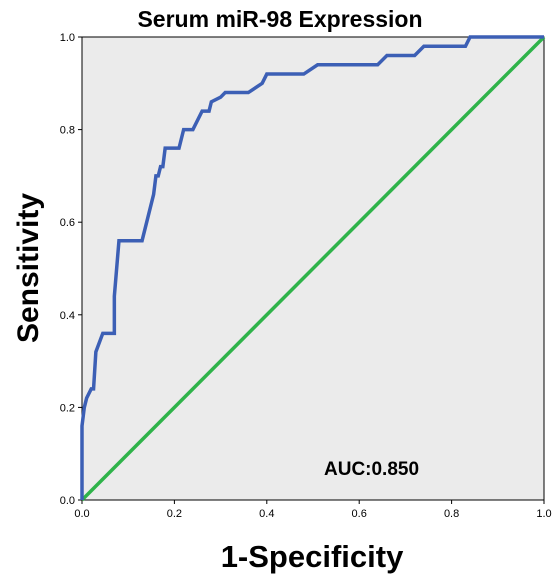 This screenshot has width=552, height=577. Describe the element at coordinates (543, 514) in the screenshot. I see `x-tick-label: 1.0` at that location.